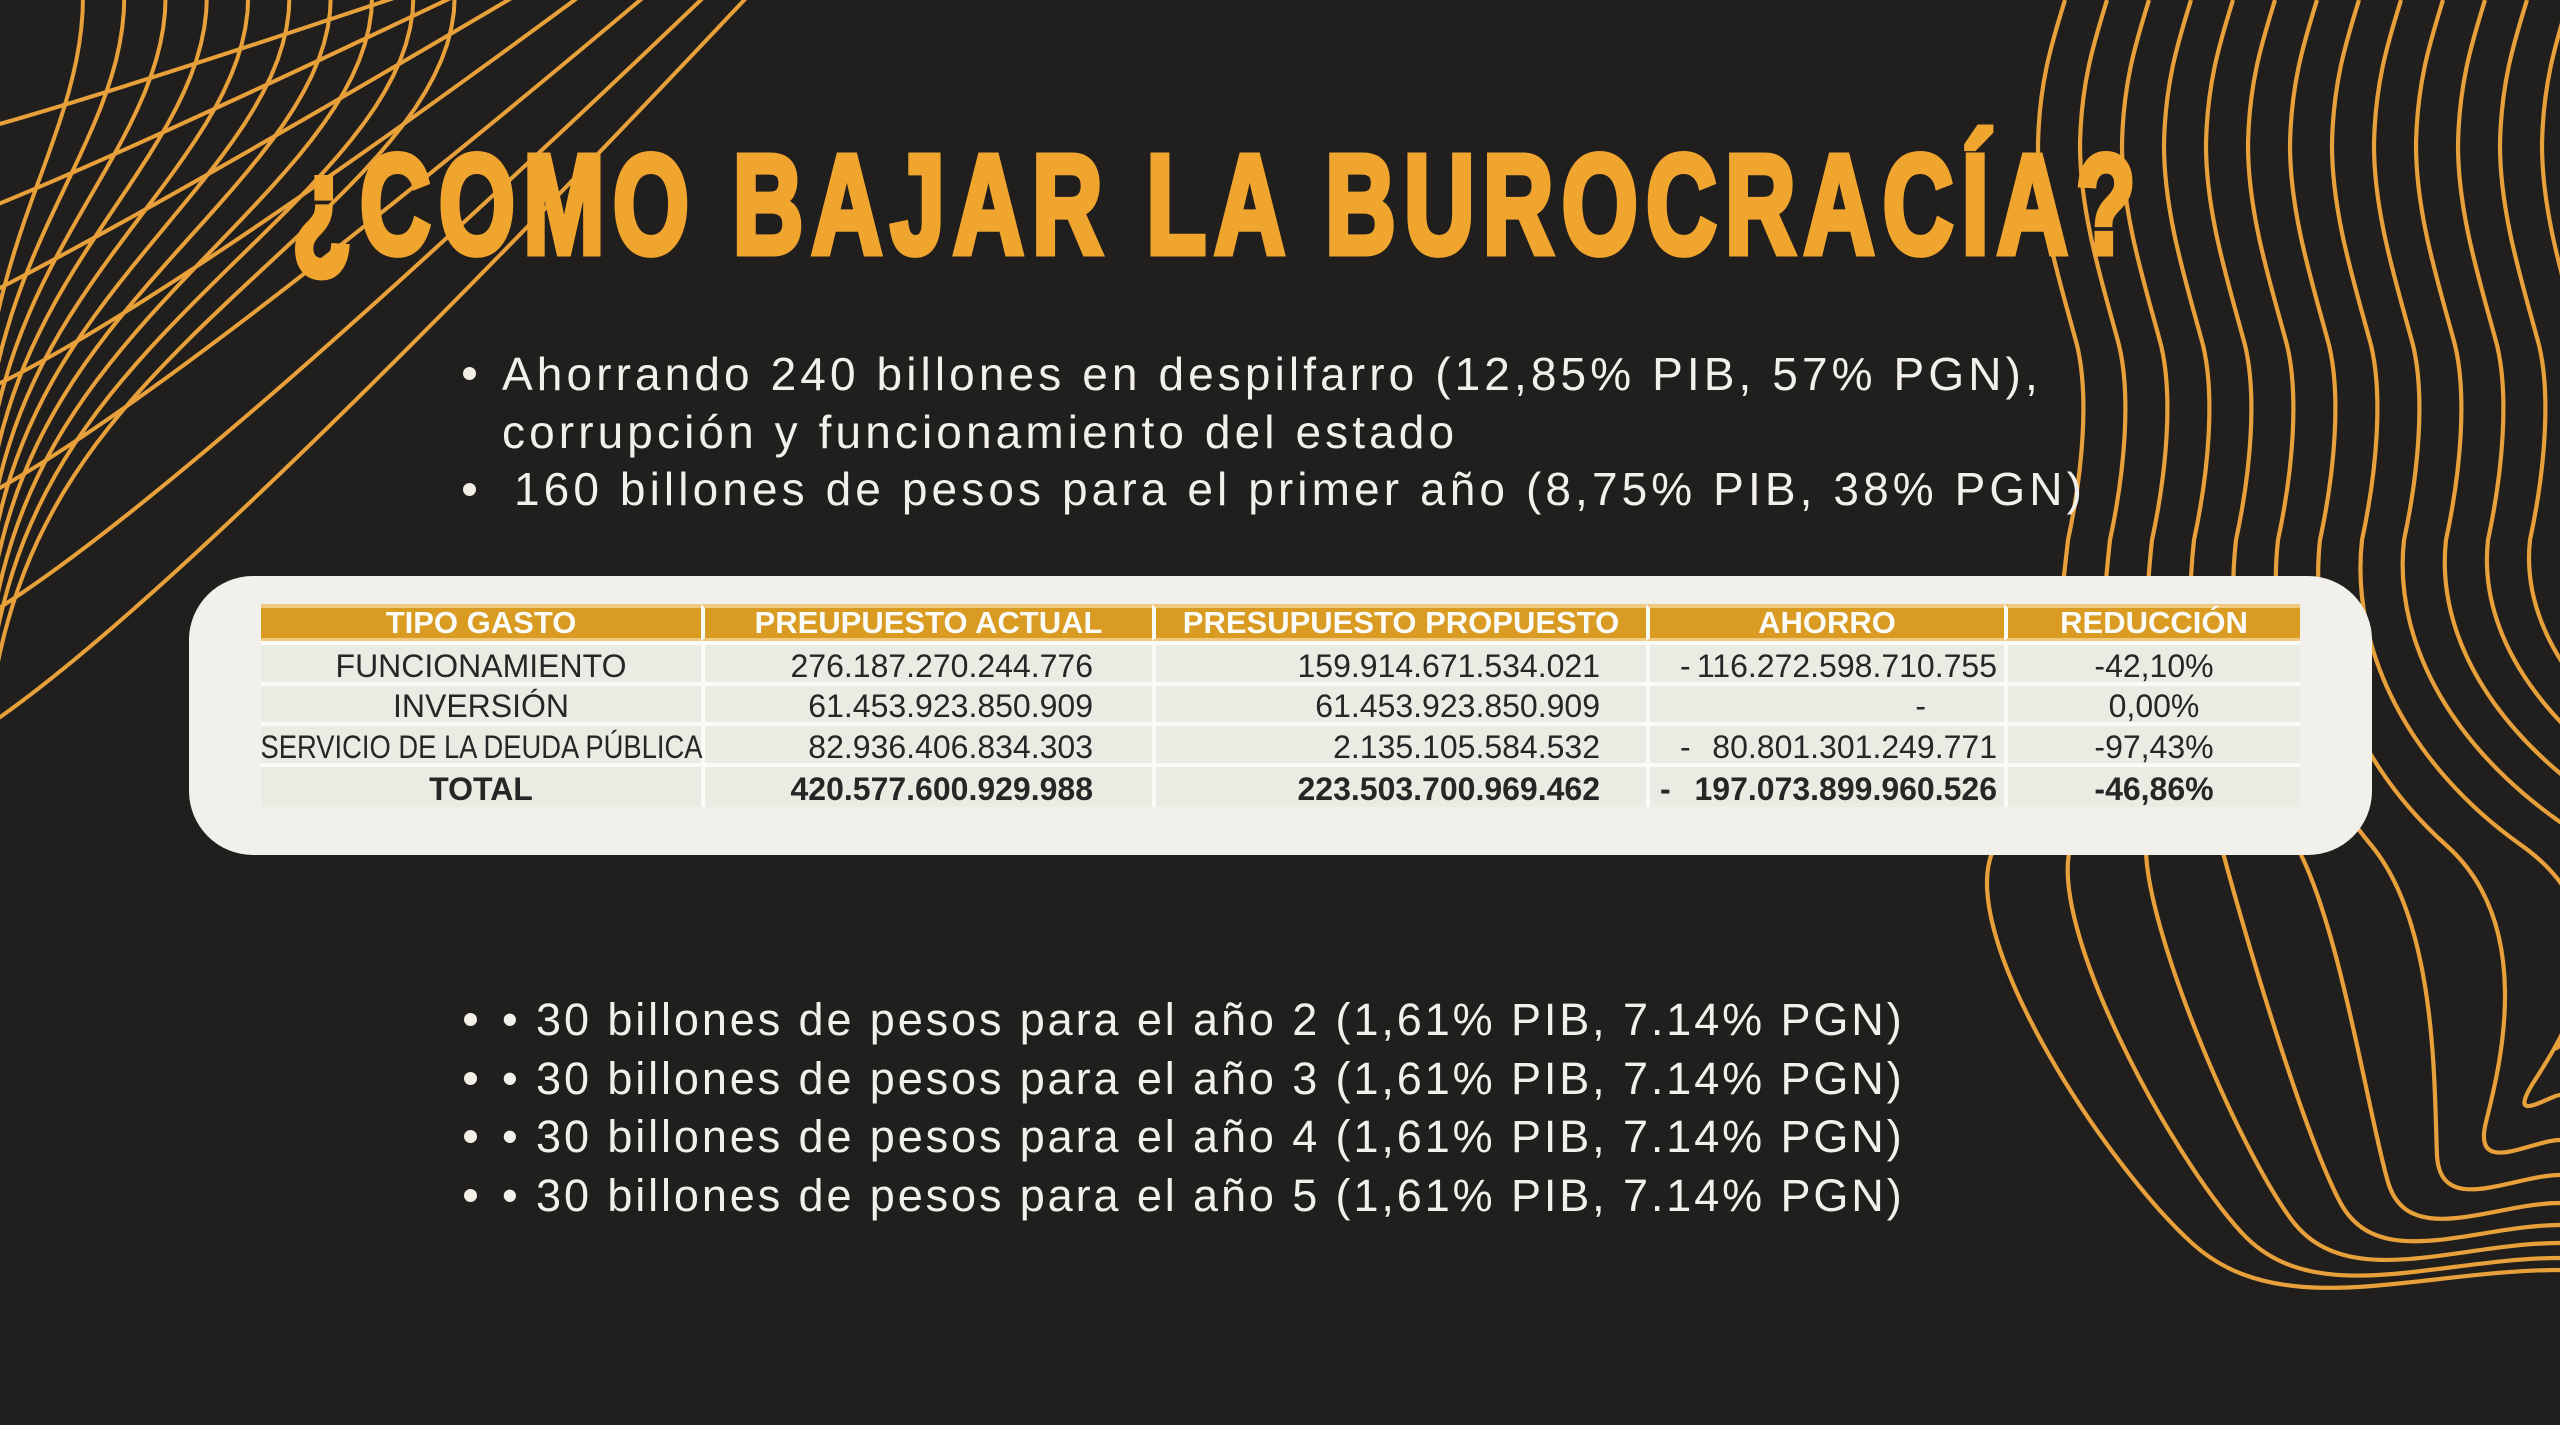 This screenshot has height=1440, width=2560. Describe the element at coordinates (1218, 204) in the screenshot. I see `svg-text: ¿COMO BAJAR LA BUROCRACÍA?` at that location.